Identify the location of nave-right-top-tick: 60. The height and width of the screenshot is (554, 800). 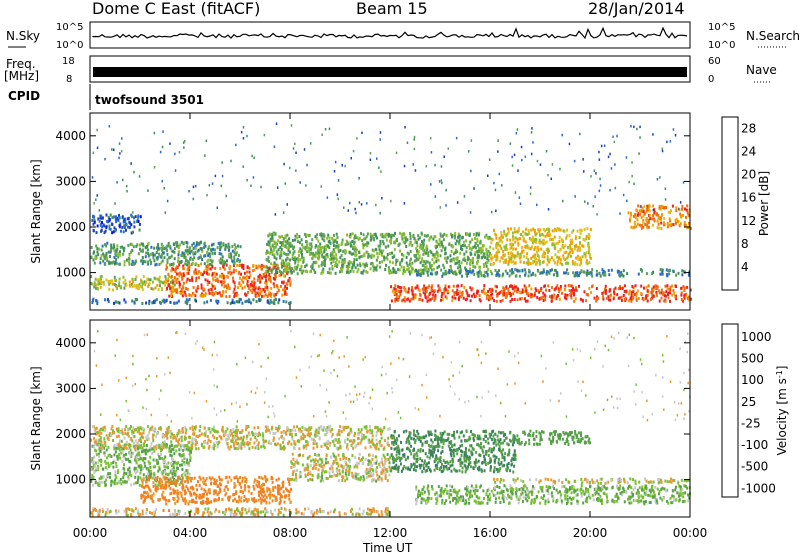
(714, 61).